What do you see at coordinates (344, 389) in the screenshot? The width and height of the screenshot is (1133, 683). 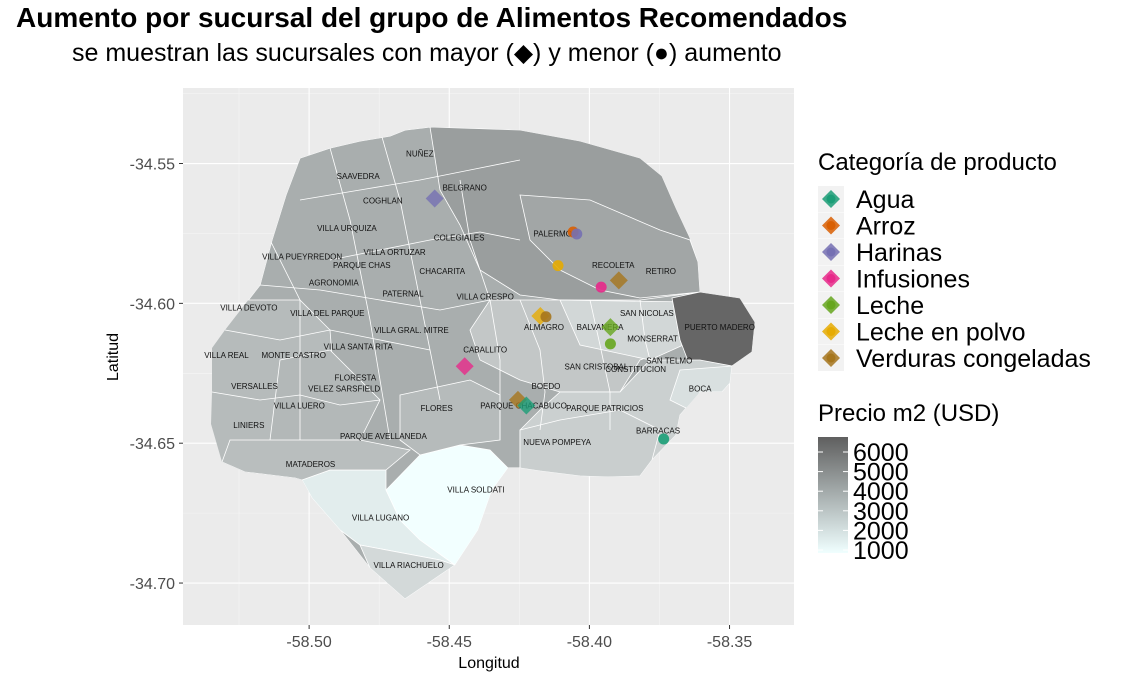 I see `barrio-label: VELEZ SARSFIELD` at bounding box center [344, 389].